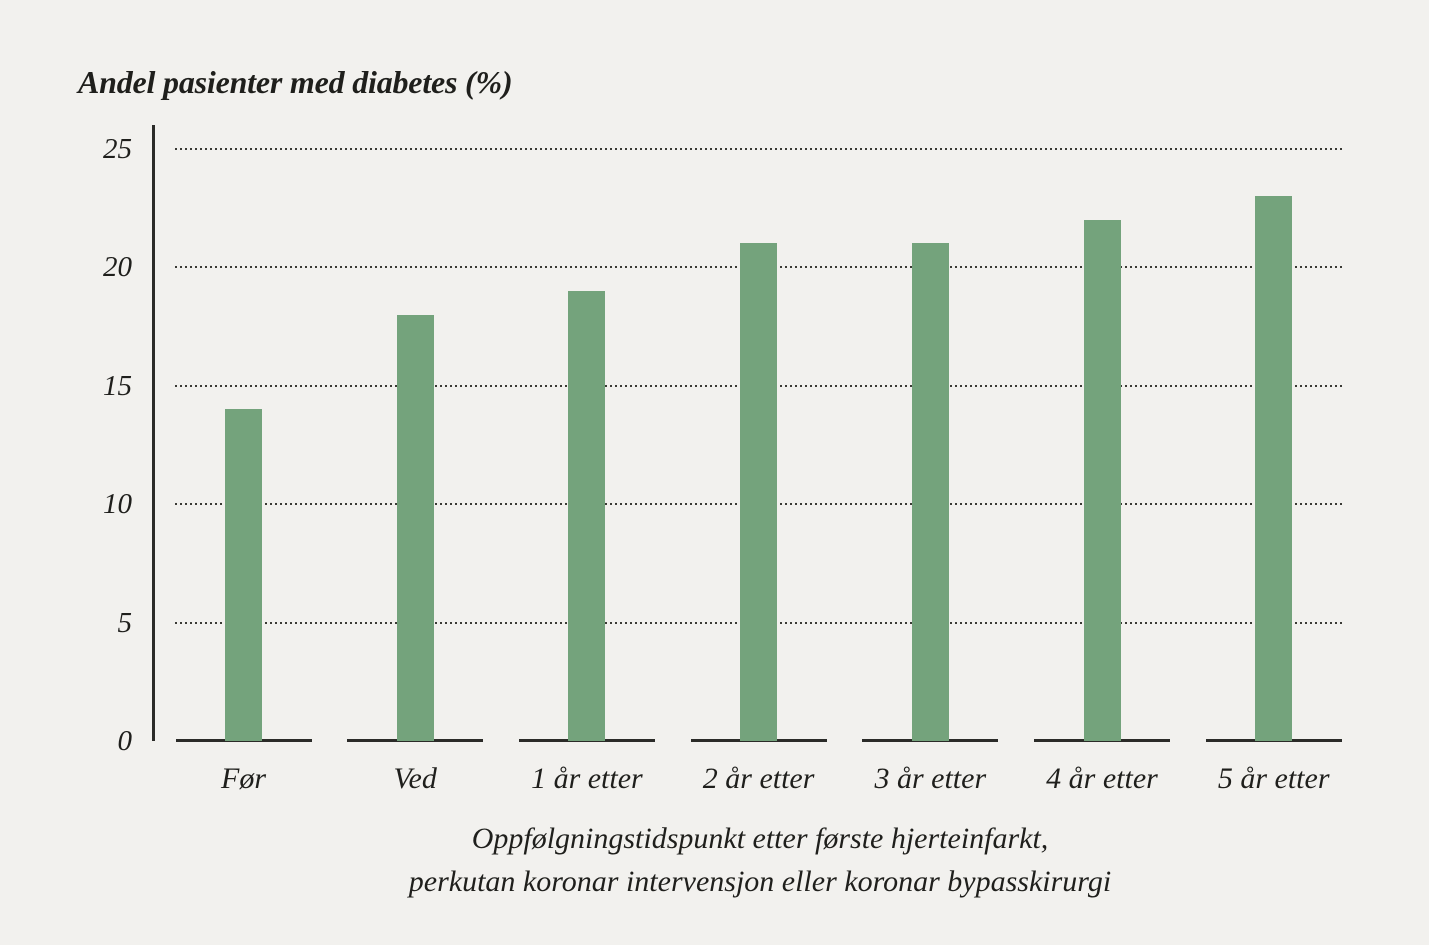 This screenshot has height=945, width=1429. Describe the element at coordinates (587, 515) in the screenshot. I see `bar-1-år-etter` at that location.